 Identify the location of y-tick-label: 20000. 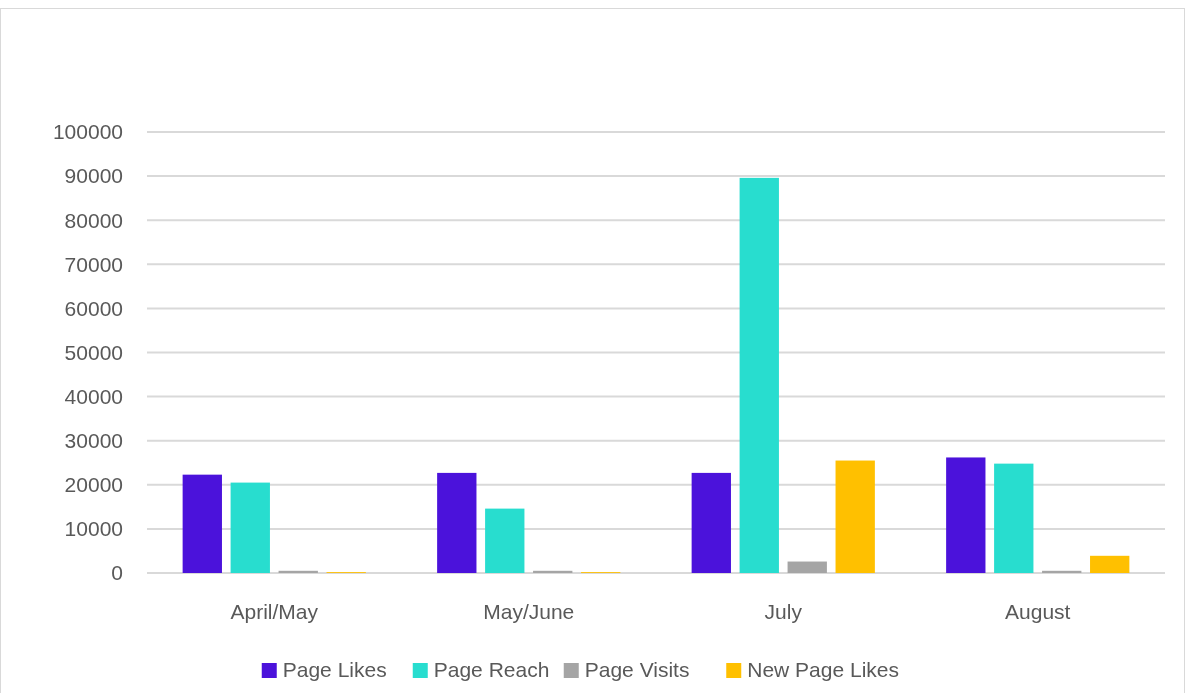
(93, 485).